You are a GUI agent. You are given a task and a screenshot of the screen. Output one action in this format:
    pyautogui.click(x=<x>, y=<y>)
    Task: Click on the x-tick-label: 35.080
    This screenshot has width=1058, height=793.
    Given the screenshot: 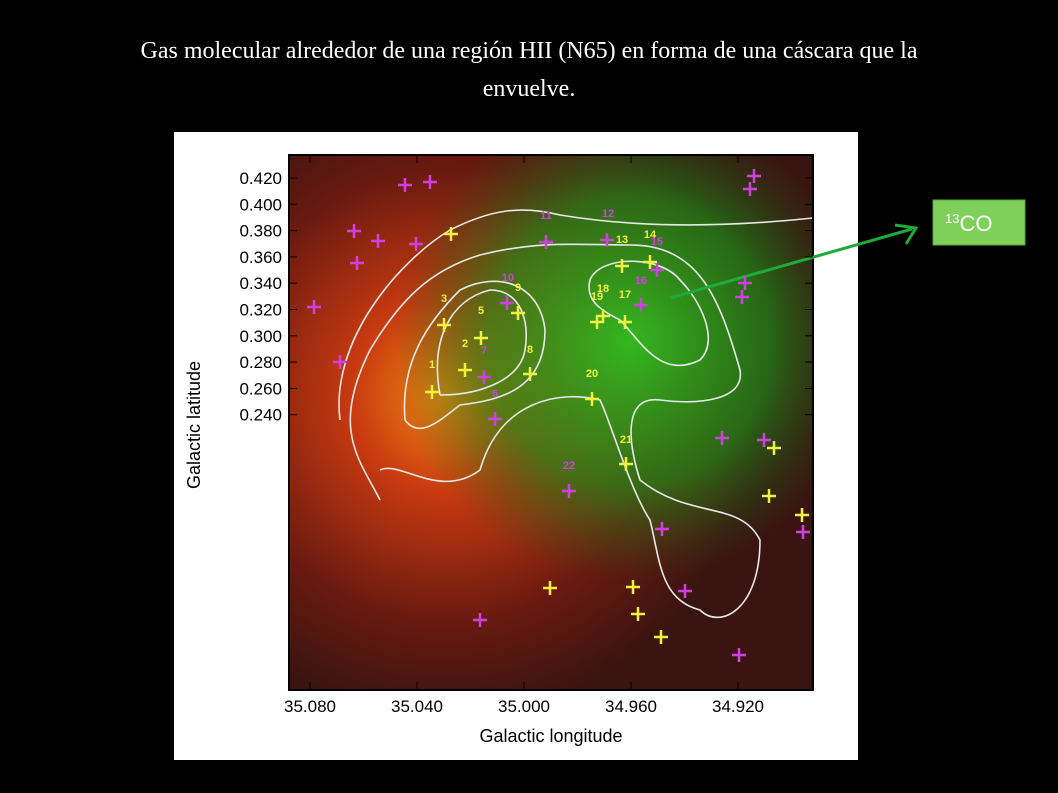 What is the action you would take?
    pyautogui.click(x=310, y=706)
    